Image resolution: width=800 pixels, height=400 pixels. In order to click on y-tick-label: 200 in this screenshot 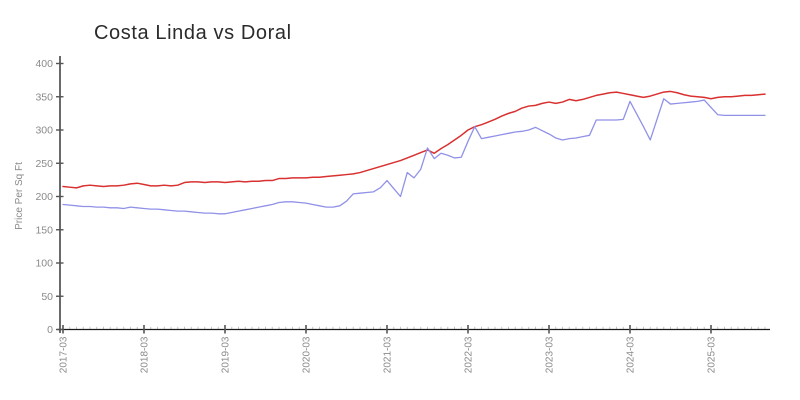, I will do `click(44, 197)`.